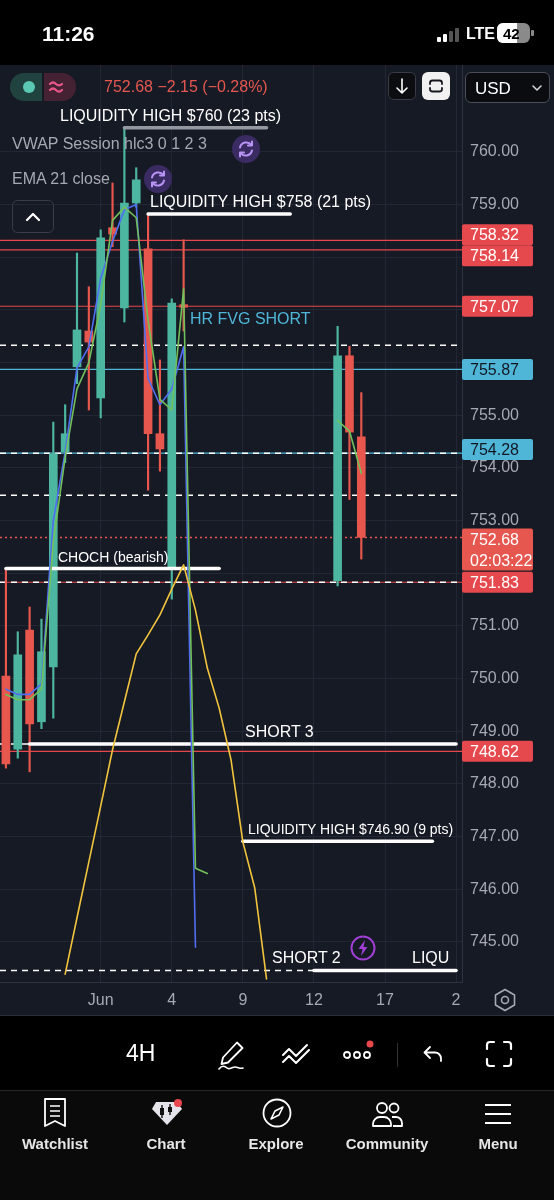 This screenshot has height=1200, width=554. What do you see at coordinates (141, 1053) in the screenshot?
I see `text: 4H` at bounding box center [141, 1053].